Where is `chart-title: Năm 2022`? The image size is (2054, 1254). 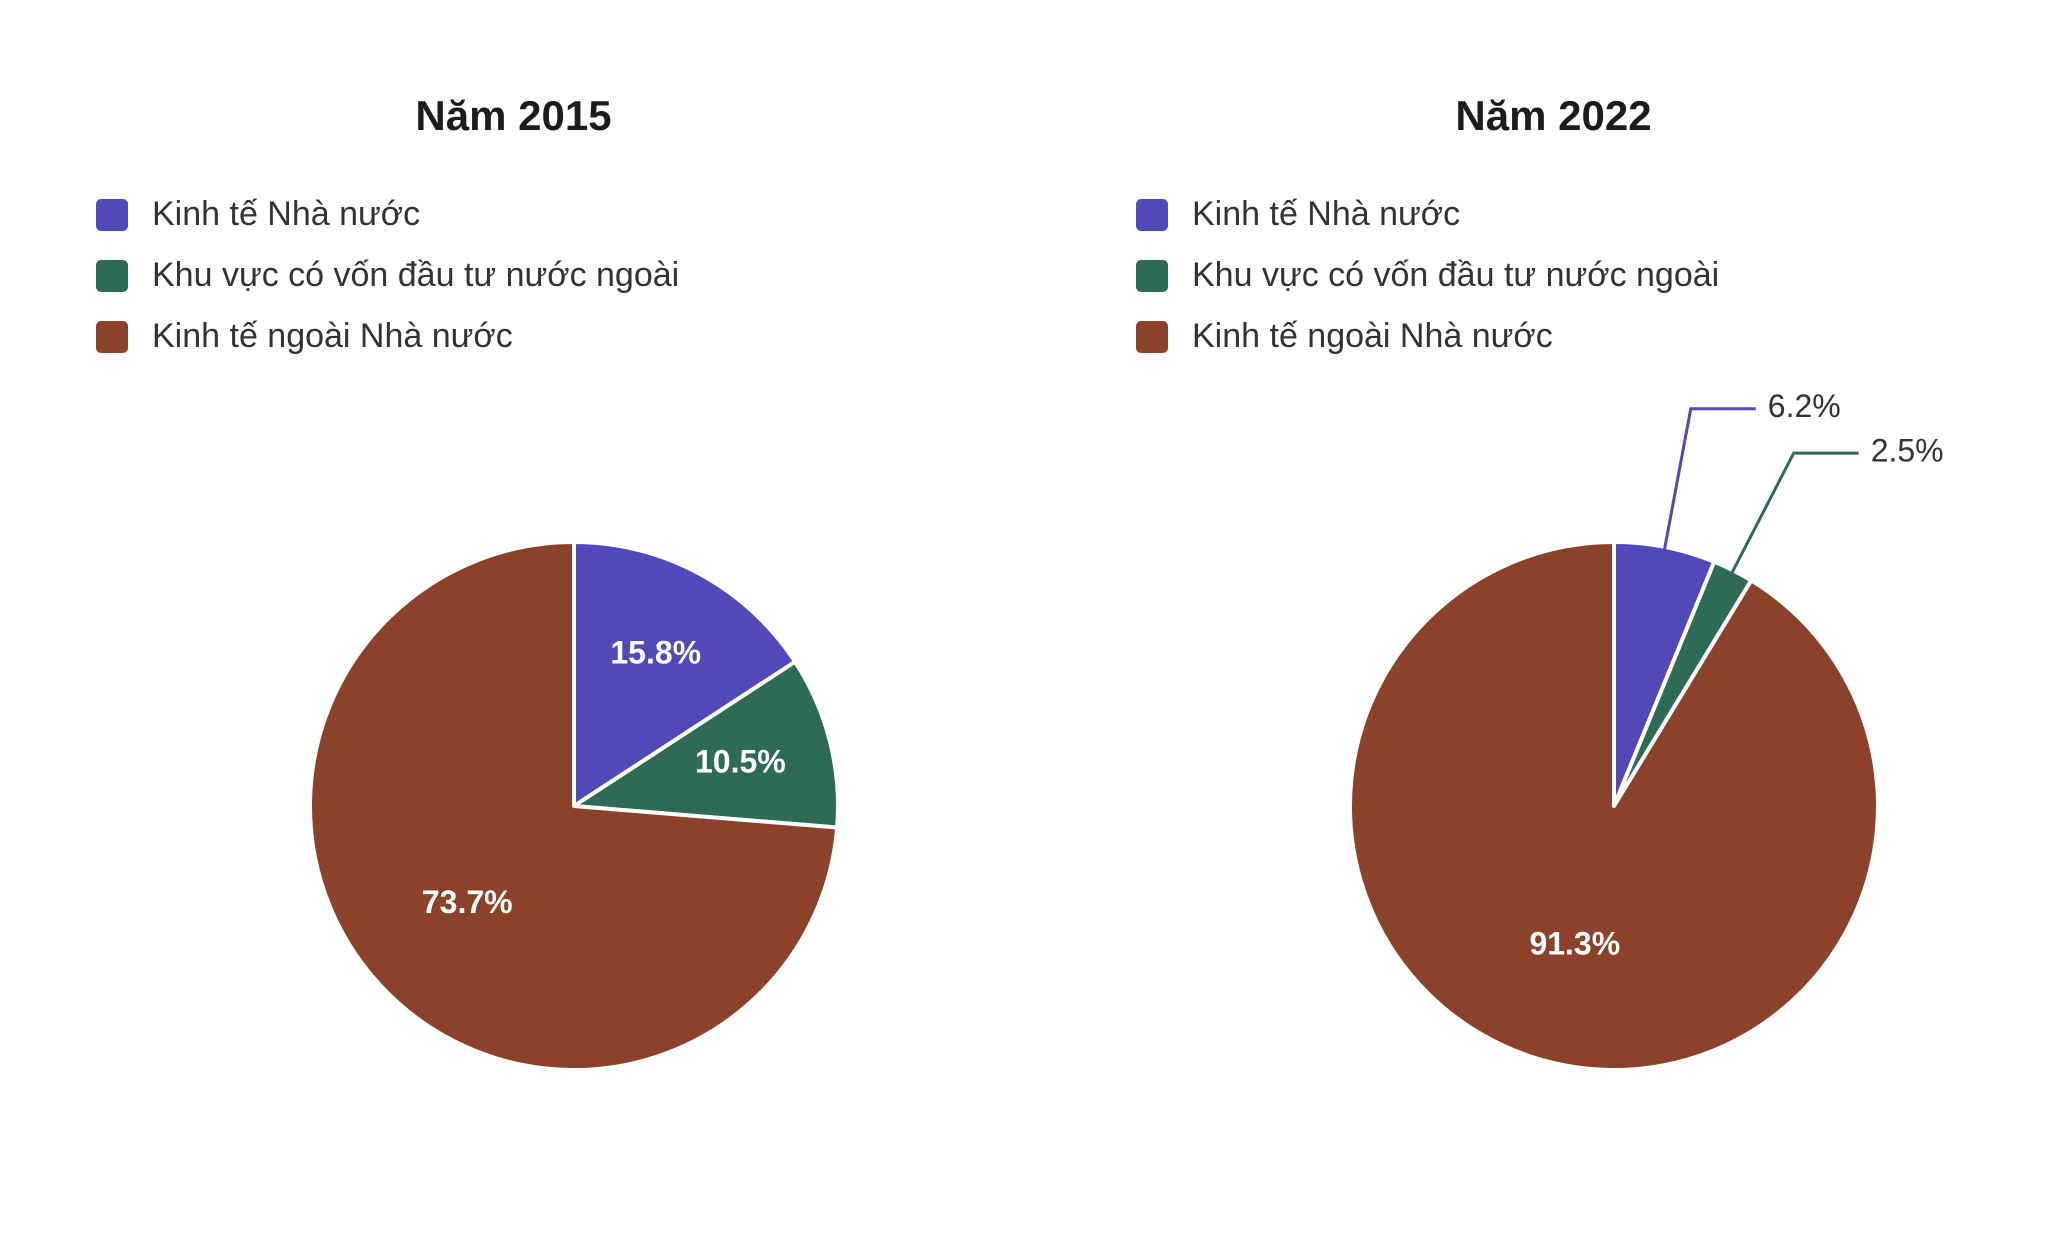
chart-title: Năm 2022 is located at coordinates (1553, 115).